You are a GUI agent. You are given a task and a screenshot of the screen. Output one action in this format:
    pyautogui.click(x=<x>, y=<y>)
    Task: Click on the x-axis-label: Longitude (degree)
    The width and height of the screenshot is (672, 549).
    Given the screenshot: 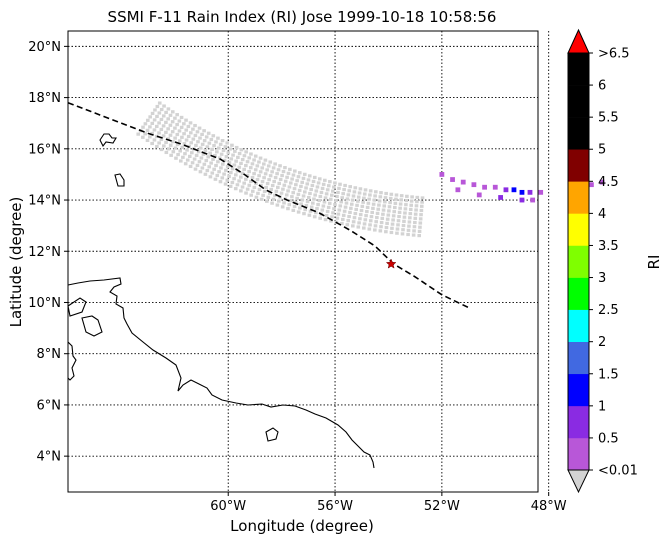 What is the action you would take?
    pyautogui.click(x=302, y=526)
    